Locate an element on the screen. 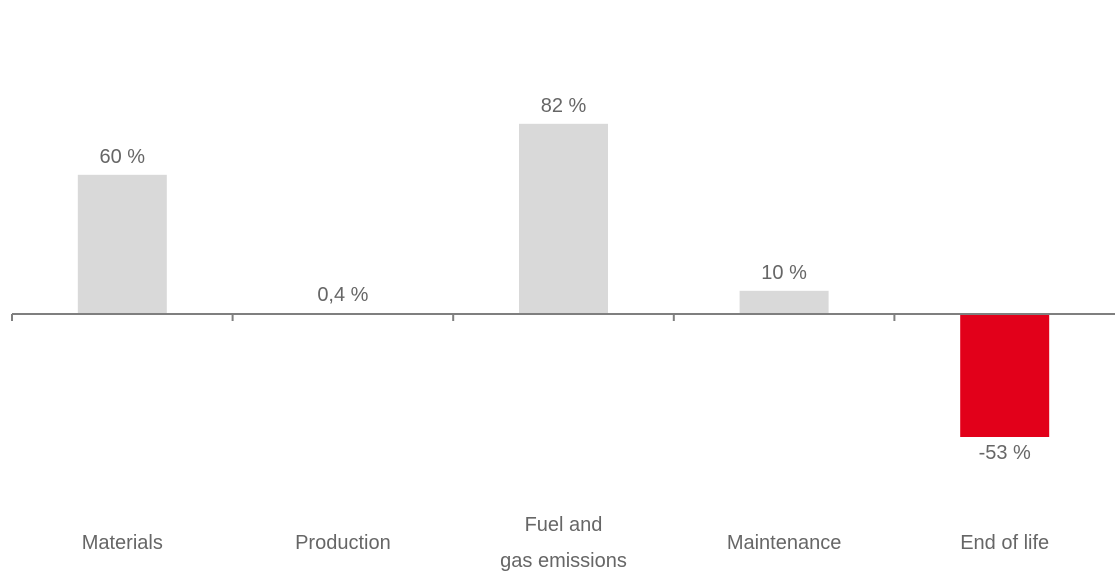 Image resolution: width=1115 pixels, height=576 pixels. category-label-3: Maintenance is located at coordinates (784, 543).